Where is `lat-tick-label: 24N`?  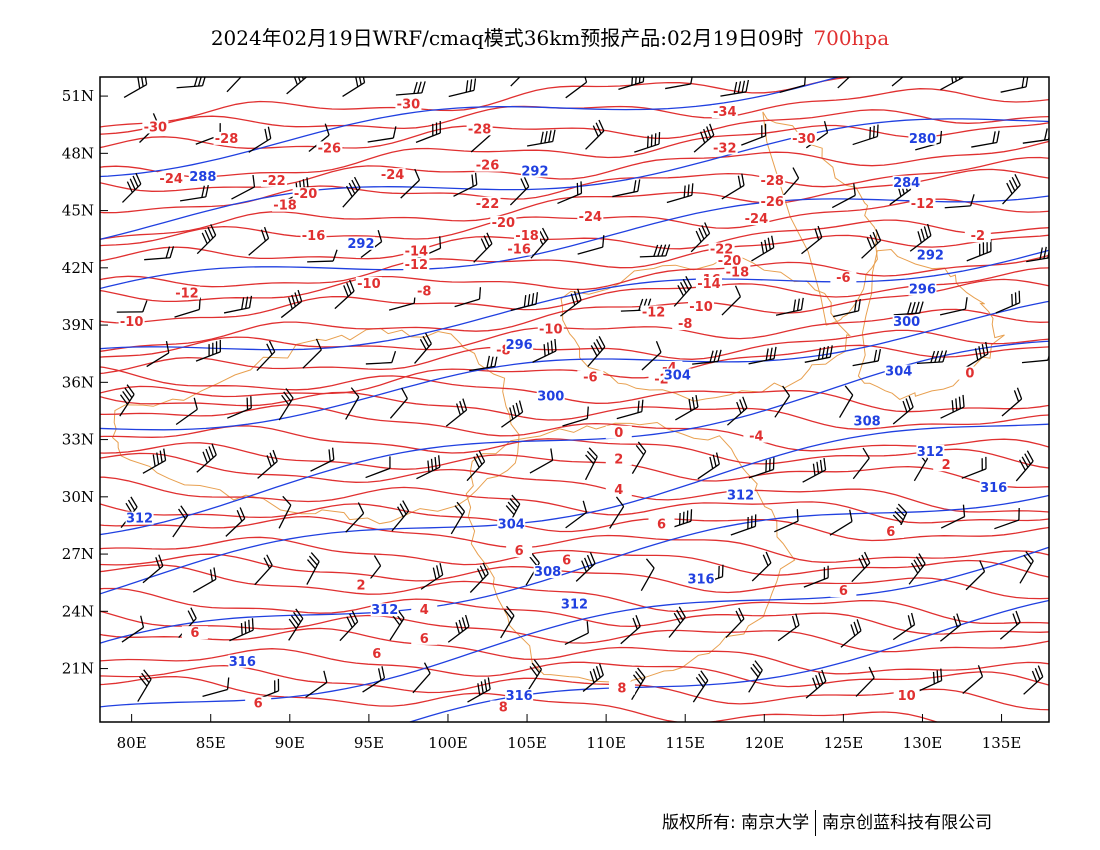
lat-tick-label: 24N is located at coordinates (78, 611).